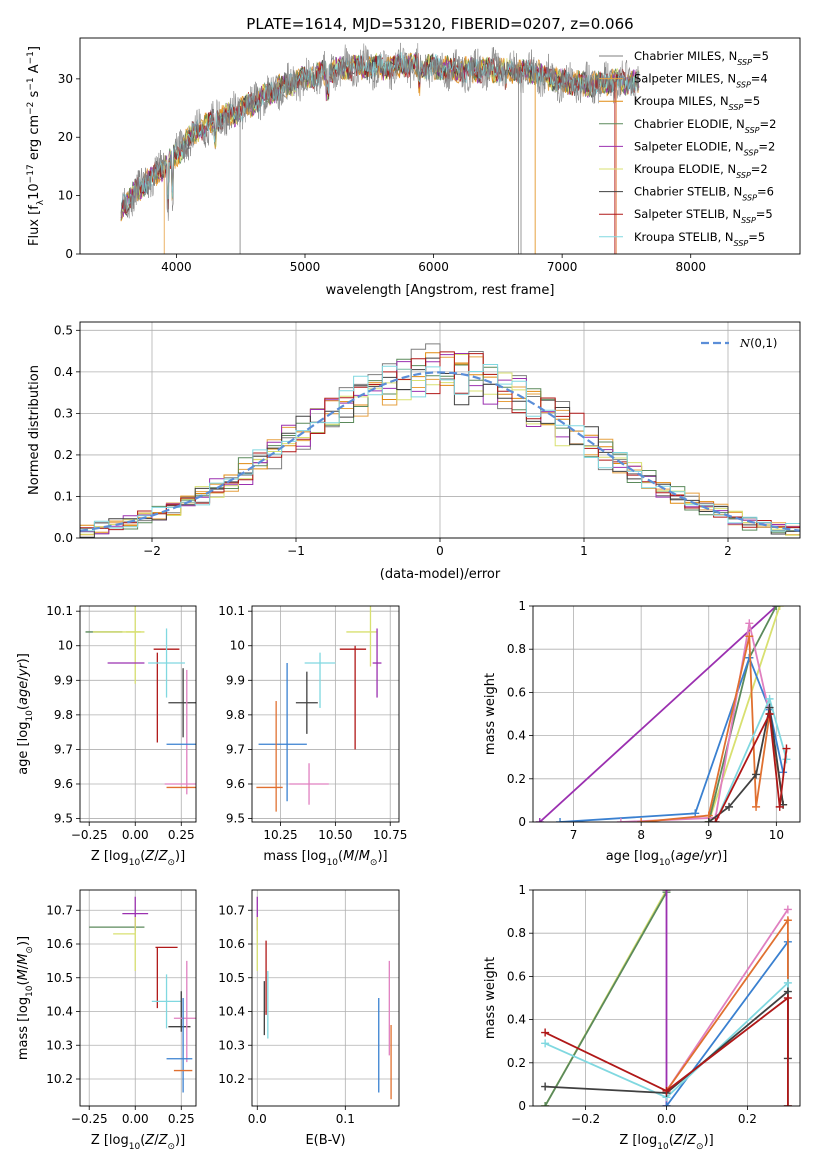 Image resolution: width=819 pixels, height=1170 pixels. Describe the element at coordinates (34, 430) in the screenshot. I see `y-axis-label: Normed distribution` at that location.